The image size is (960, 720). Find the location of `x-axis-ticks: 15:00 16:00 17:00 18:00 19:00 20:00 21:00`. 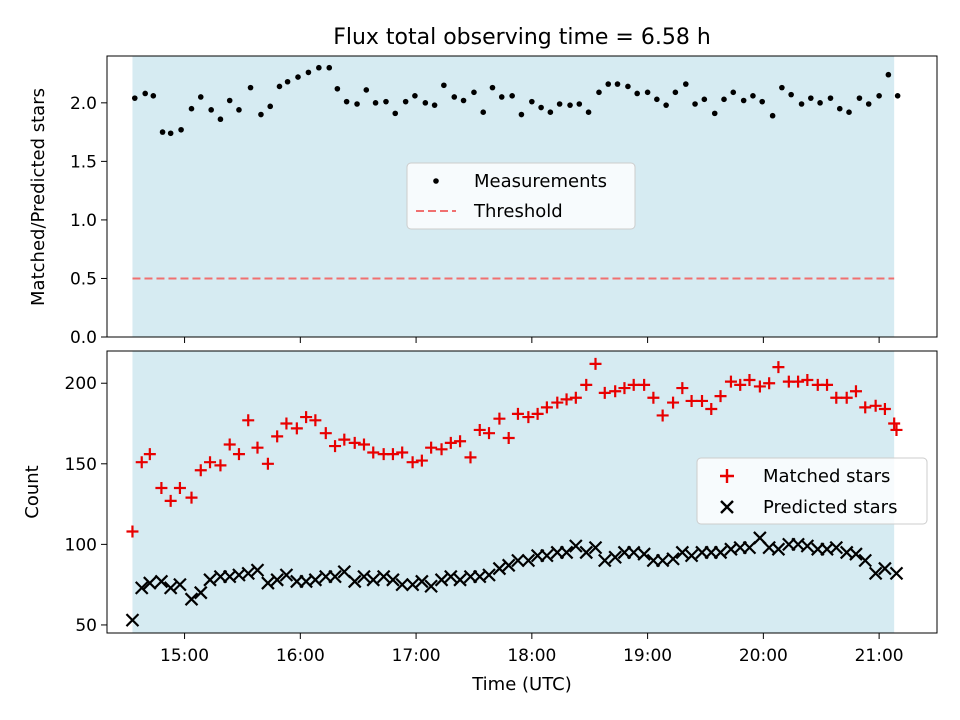

x-axis-ticks: 15:00 16:00 17:00 18:00 19:00 20:00 21:00 is located at coordinates (532, 649).